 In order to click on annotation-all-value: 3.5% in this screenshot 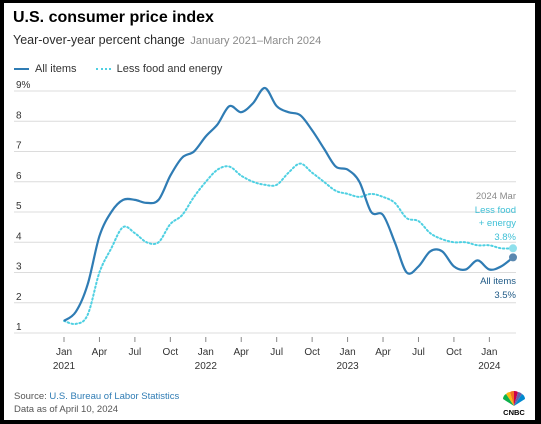, I will do `click(505, 295)`.